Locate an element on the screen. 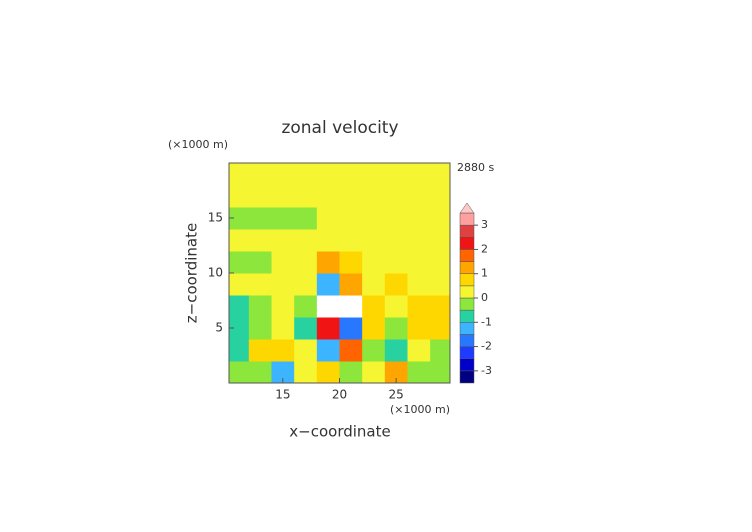 The width and height of the screenshot is (752, 532). colorbar-label: 2 is located at coordinates (484, 248).